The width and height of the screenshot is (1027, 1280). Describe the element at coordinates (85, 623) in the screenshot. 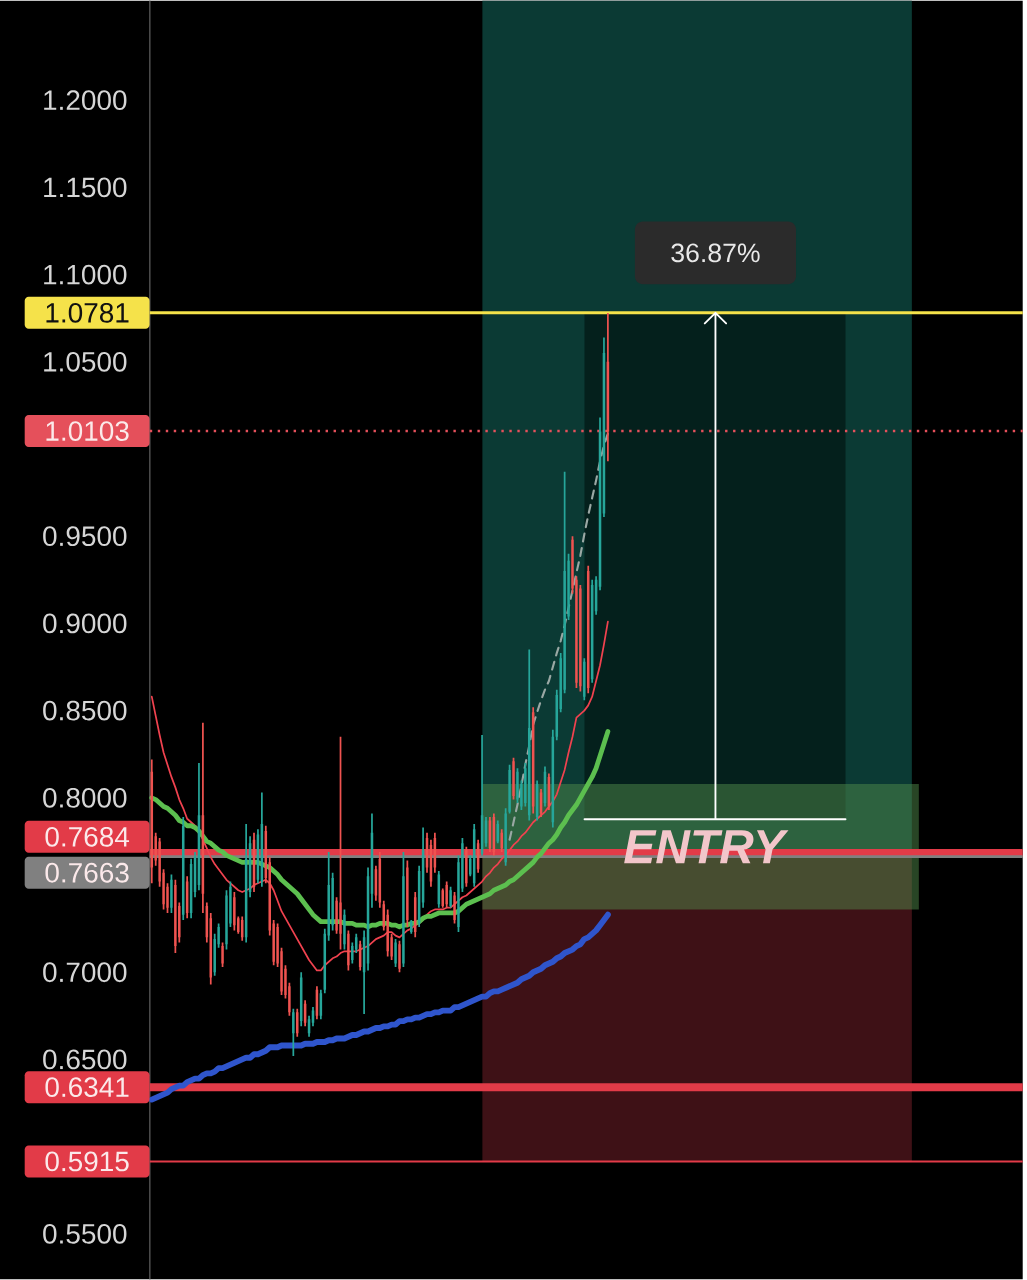

I see `y-tick-label: 0.9000` at that location.